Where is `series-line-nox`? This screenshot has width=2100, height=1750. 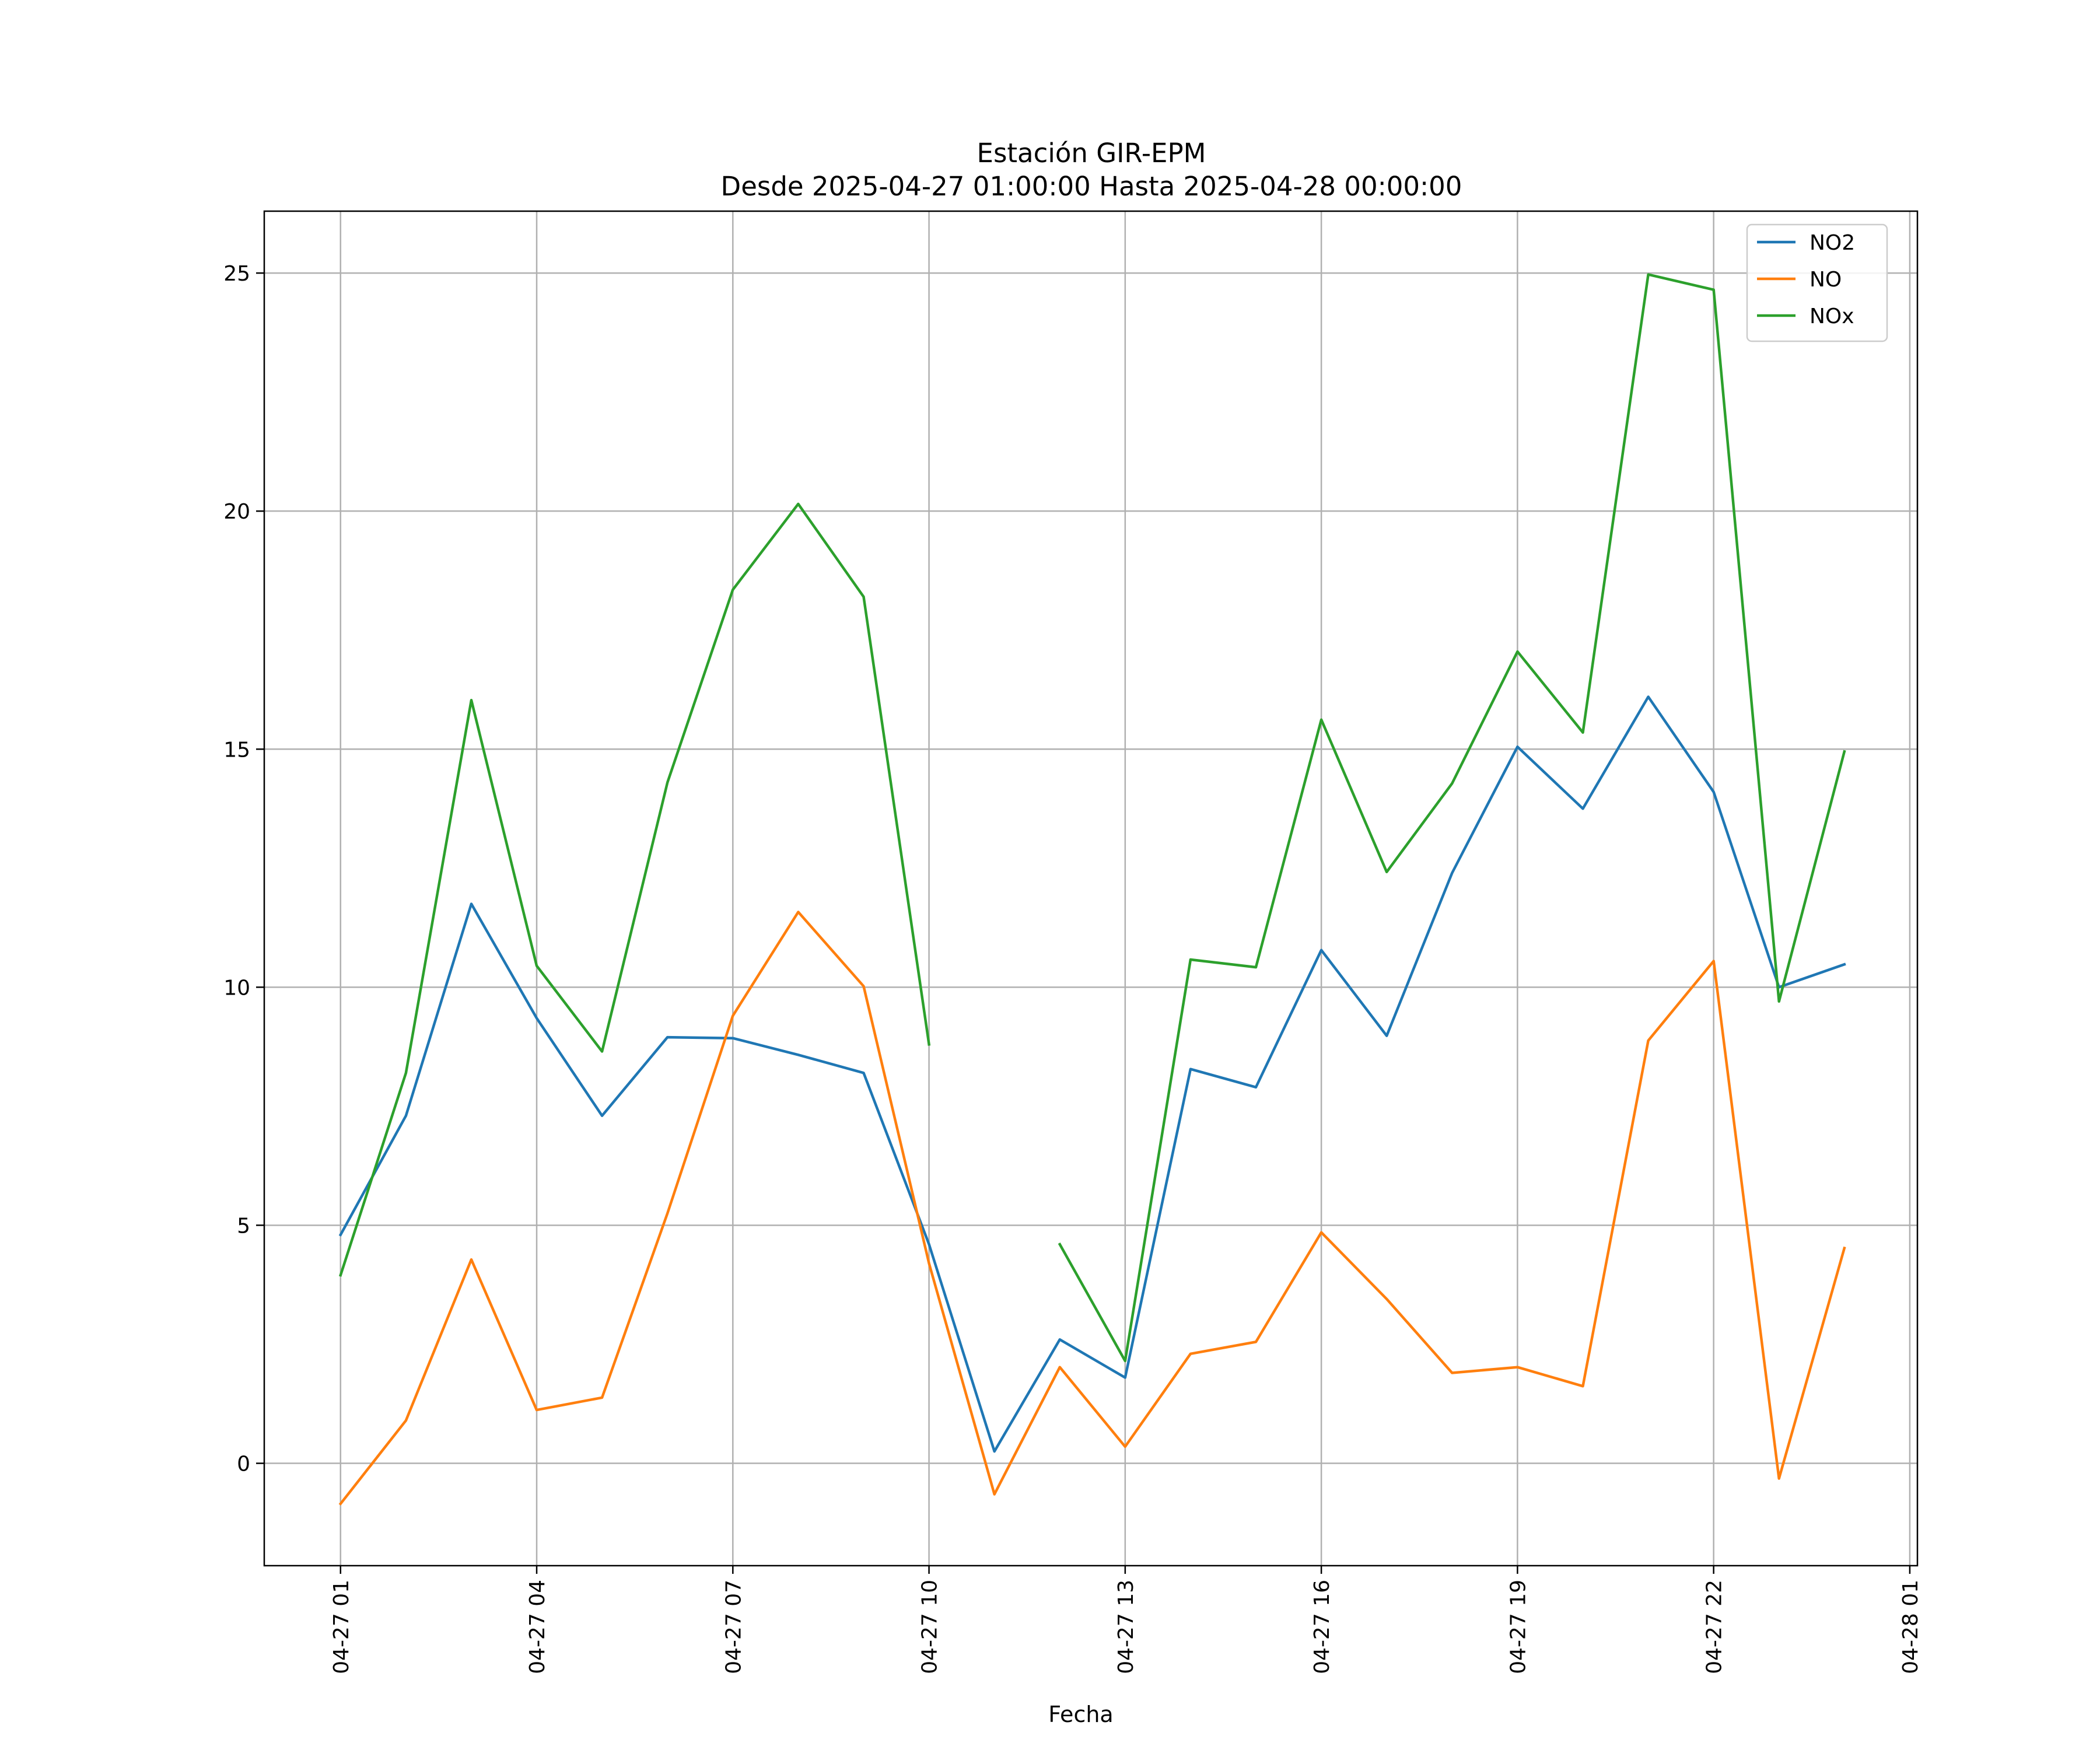 series-line-nox is located at coordinates (634, 889).